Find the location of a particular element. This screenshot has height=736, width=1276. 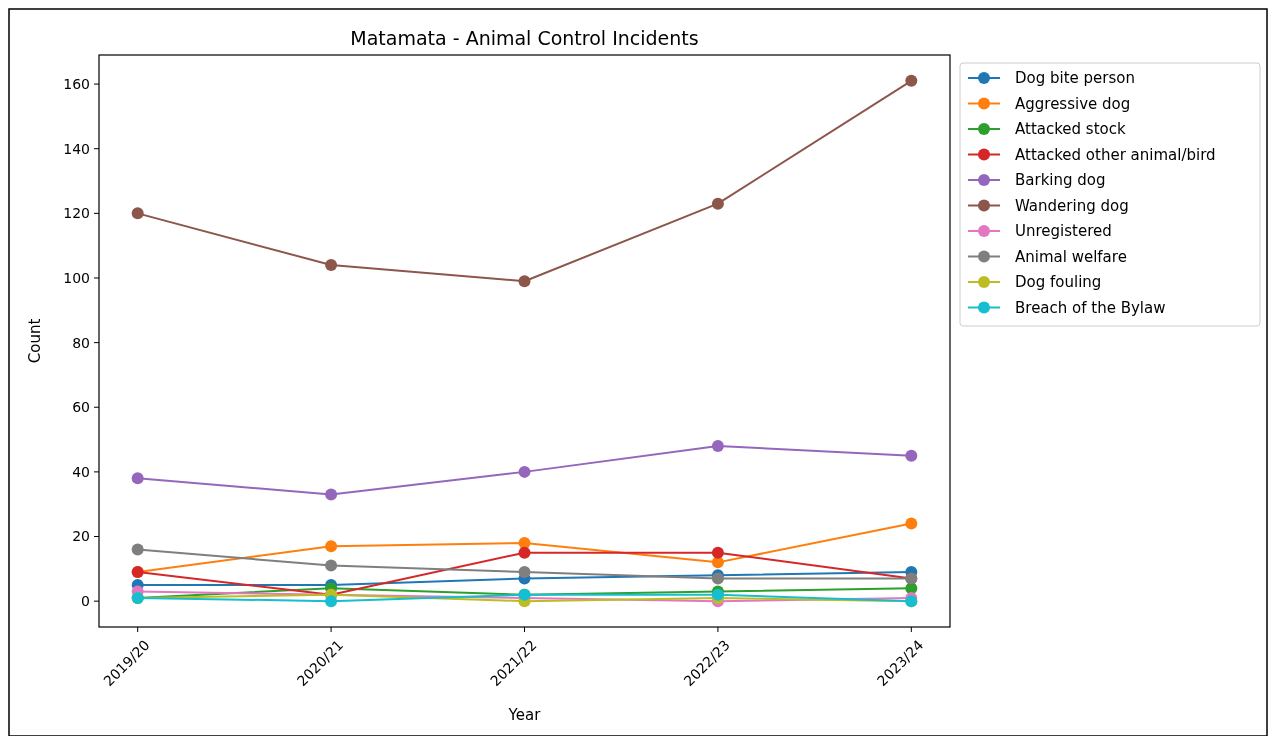

legend-label: Dog fouling is located at coordinates (1058, 282).